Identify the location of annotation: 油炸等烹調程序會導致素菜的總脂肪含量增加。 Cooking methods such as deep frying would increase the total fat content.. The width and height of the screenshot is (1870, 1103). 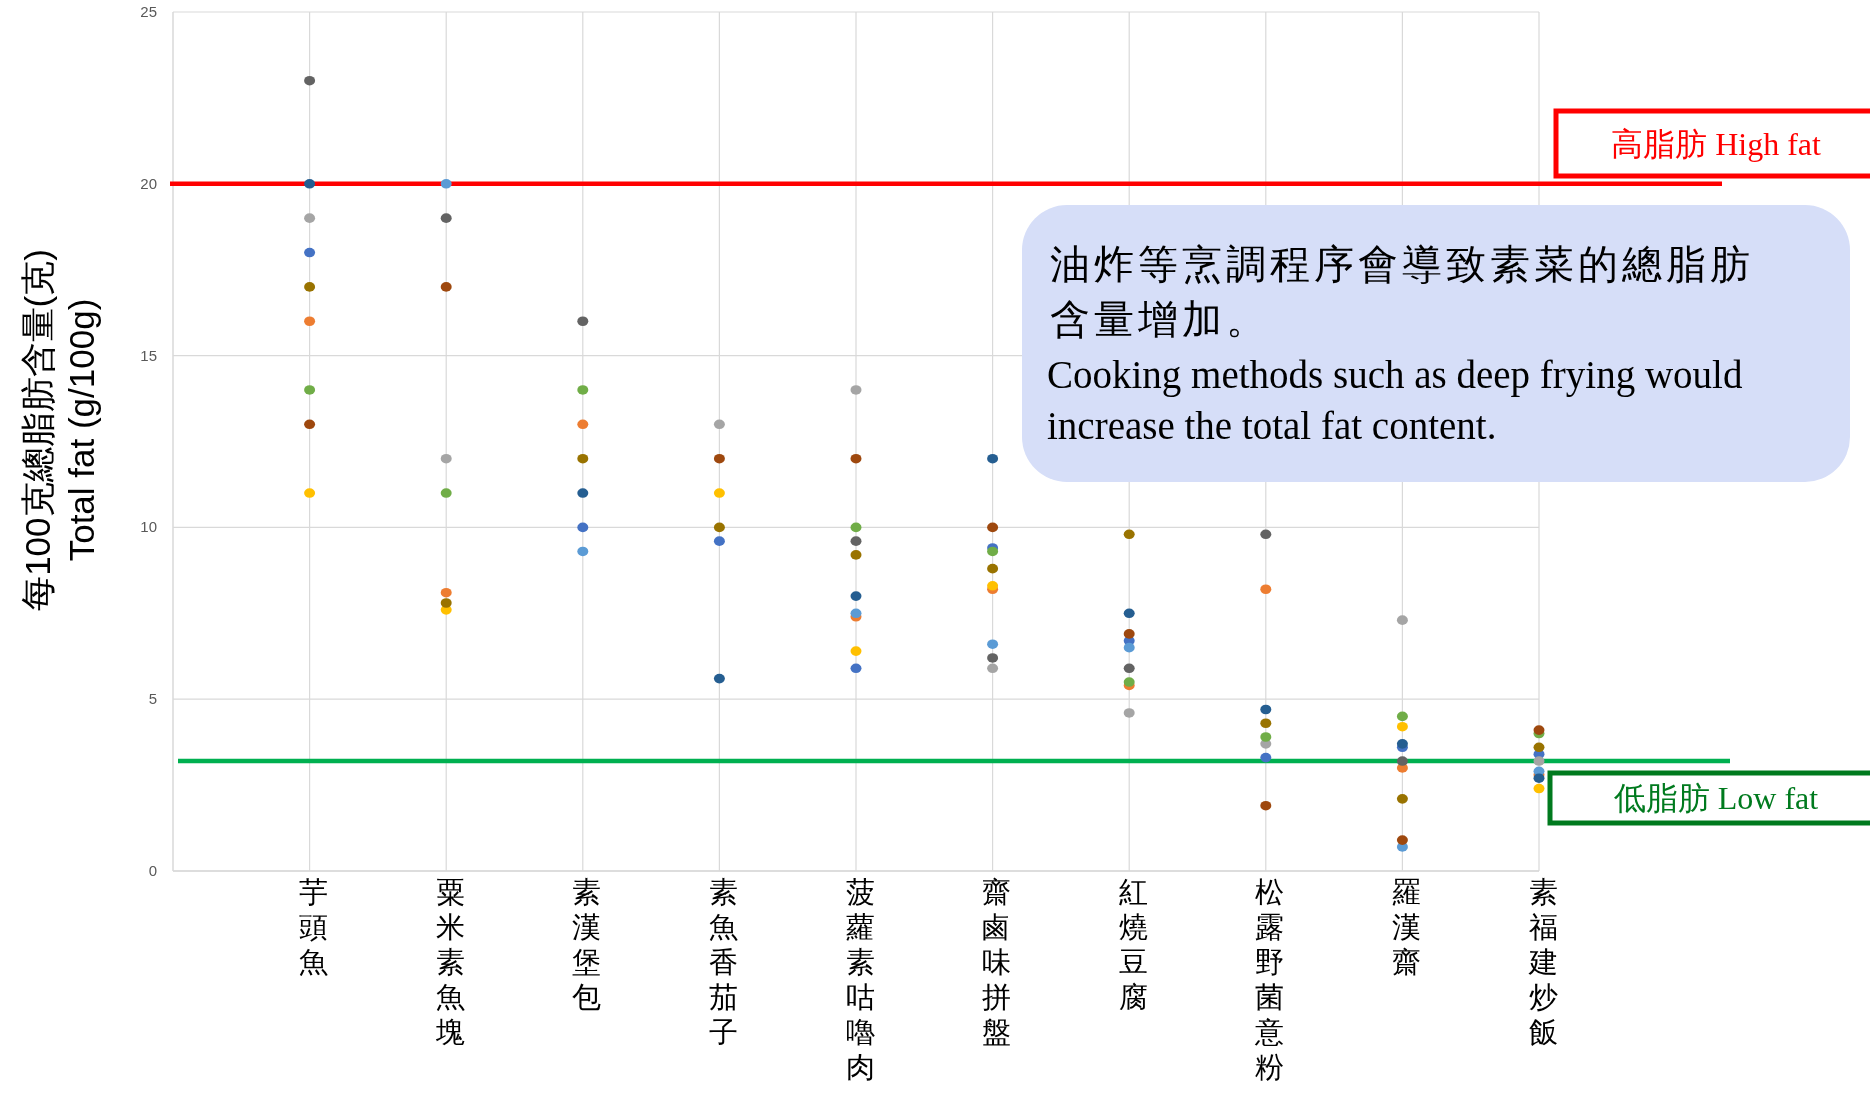
(1400, 344).